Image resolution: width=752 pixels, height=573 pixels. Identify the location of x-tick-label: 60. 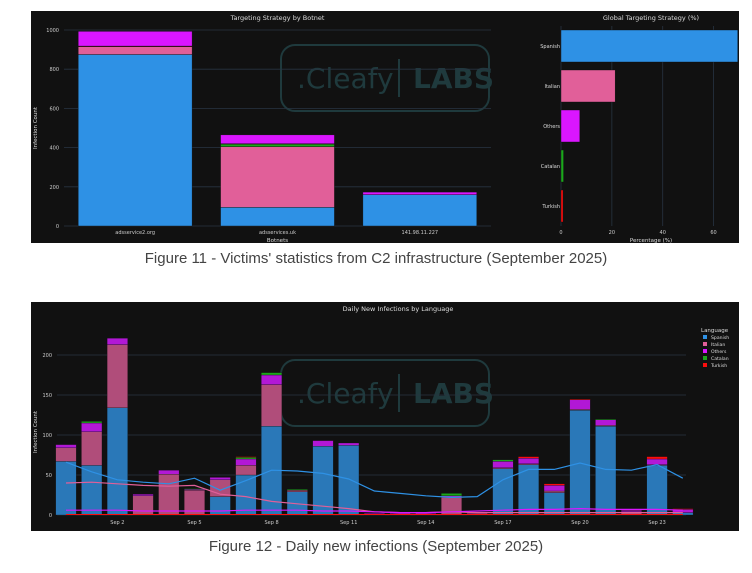
(713, 233).